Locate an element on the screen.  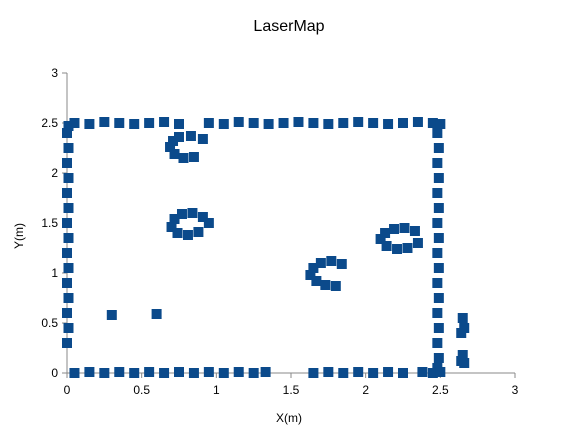
x-tick-label: 2.5 is located at coordinates (440, 390).